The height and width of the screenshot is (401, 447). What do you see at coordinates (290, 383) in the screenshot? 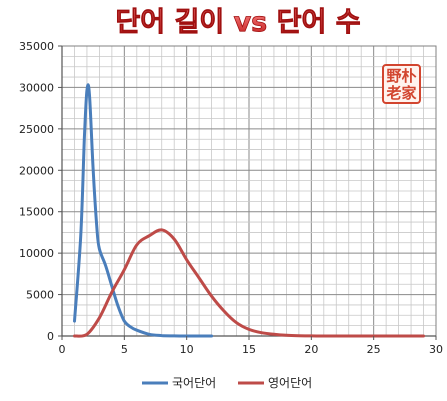
I see `legend-label-english: 영어단어` at bounding box center [290, 383].